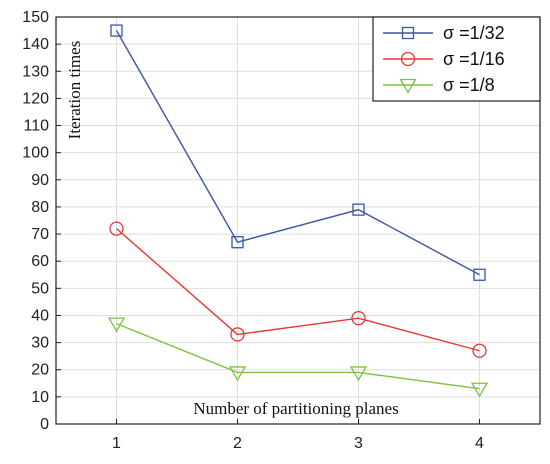 This screenshot has height=464, width=550. Describe the element at coordinates (40, 397) in the screenshot. I see `y-tick-label: 10` at that location.